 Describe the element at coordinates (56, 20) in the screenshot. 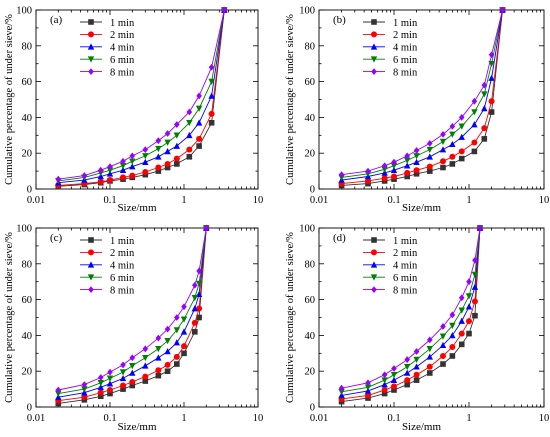

I see `panel-label: (a)` at that location.